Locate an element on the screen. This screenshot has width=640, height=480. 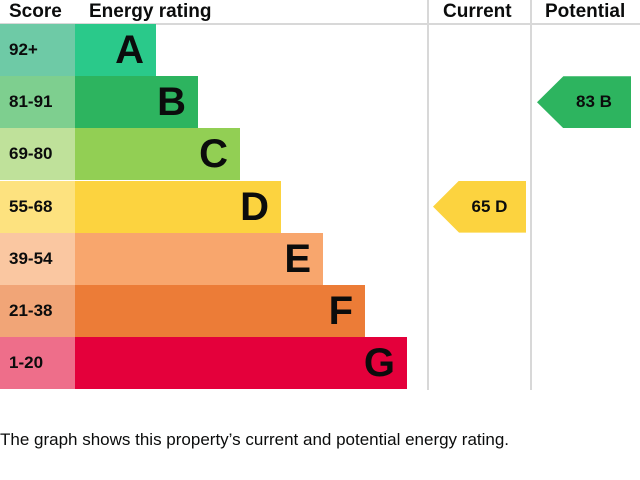
rating-bar-f: F is located at coordinates (220, 311).